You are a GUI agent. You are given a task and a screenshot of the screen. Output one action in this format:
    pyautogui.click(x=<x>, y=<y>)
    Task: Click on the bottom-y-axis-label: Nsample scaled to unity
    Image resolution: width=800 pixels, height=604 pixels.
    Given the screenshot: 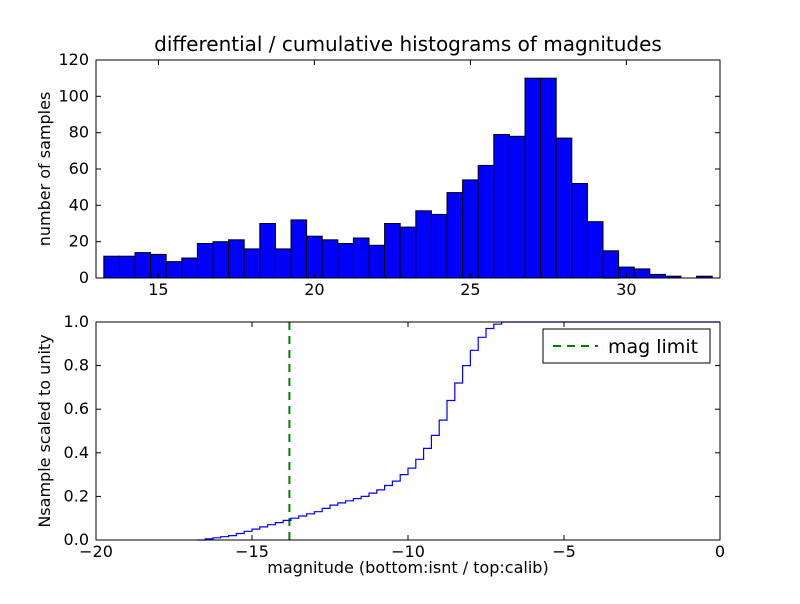 What is the action you would take?
    pyautogui.click(x=44, y=430)
    